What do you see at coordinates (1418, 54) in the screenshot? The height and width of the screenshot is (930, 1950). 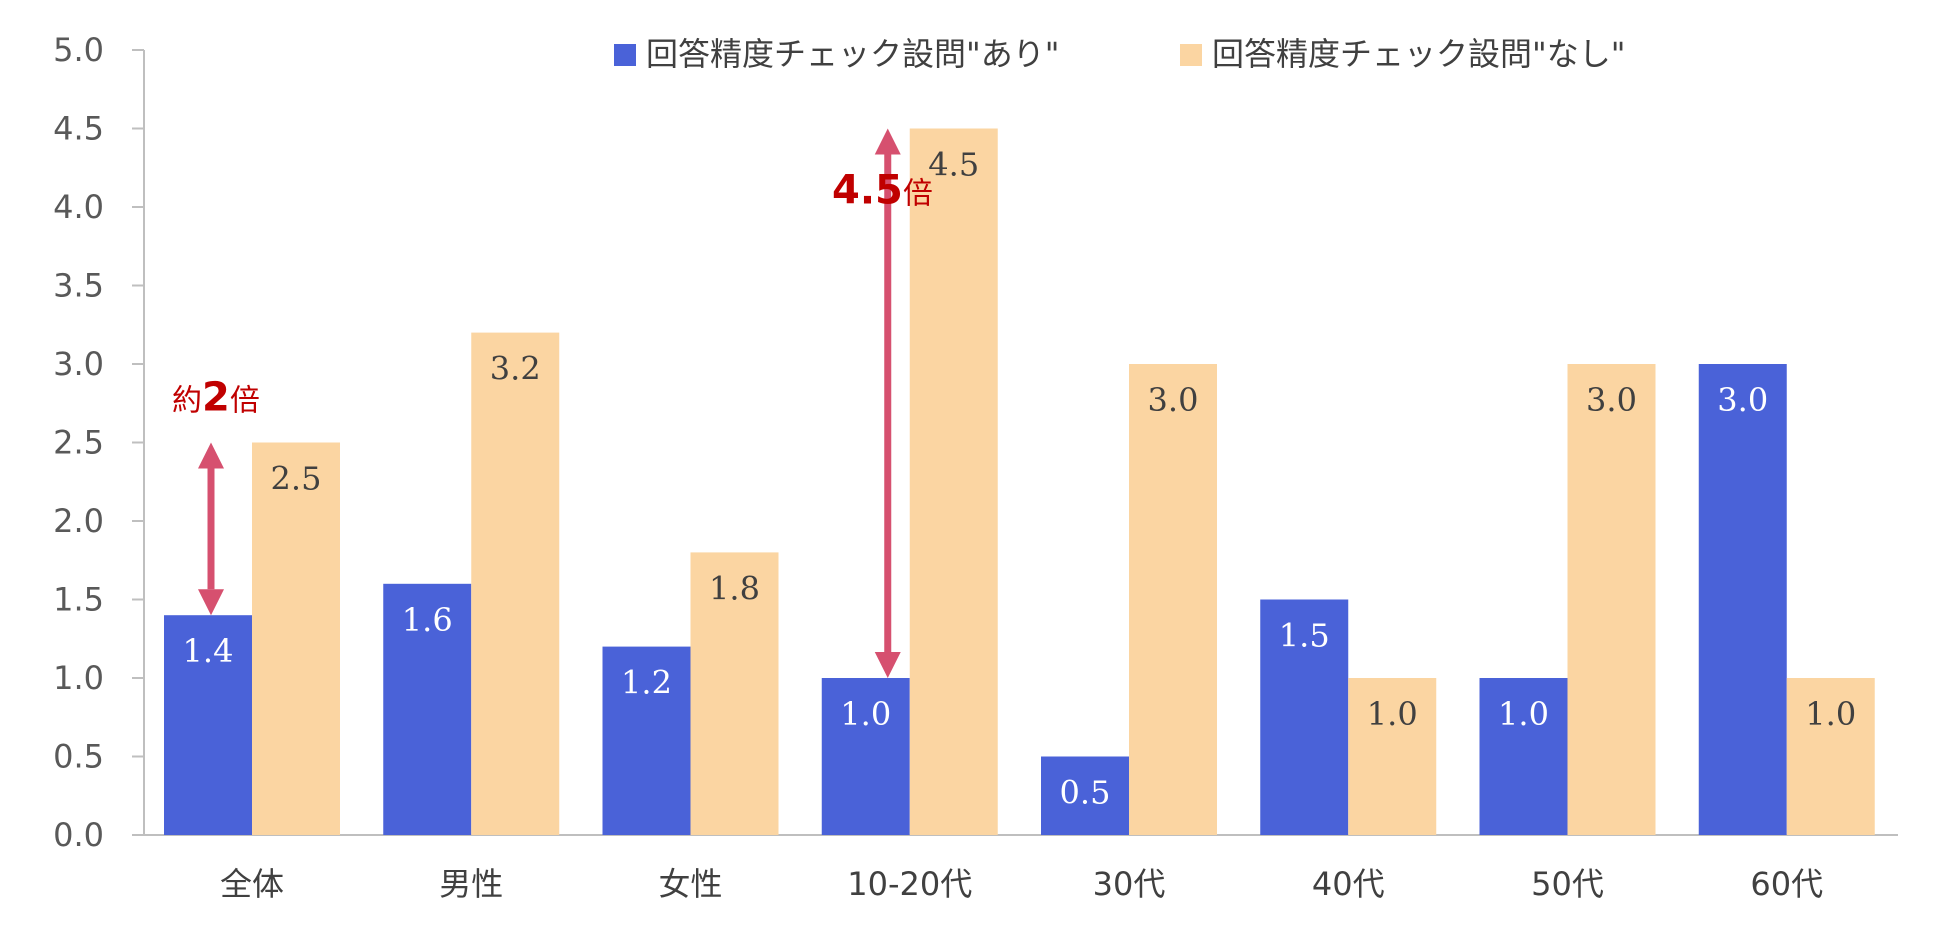 I see `legend-label: 回答精度チェック設問"なし"` at bounding box center [1418, 54].